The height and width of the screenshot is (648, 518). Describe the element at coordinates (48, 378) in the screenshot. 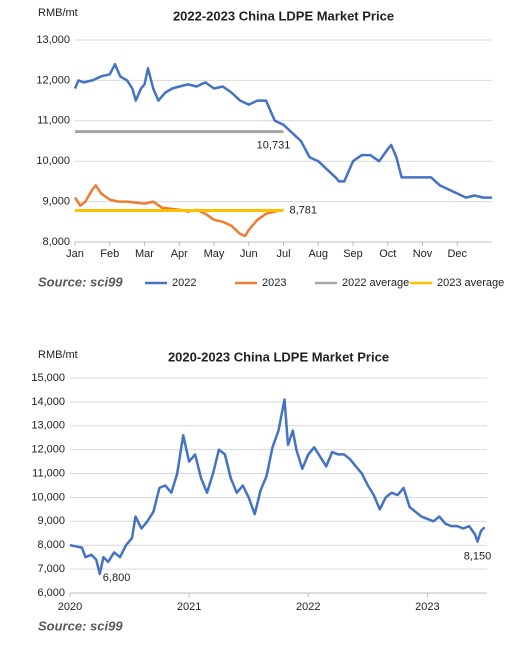

I see `y-tick-label: 15,000` at that location.